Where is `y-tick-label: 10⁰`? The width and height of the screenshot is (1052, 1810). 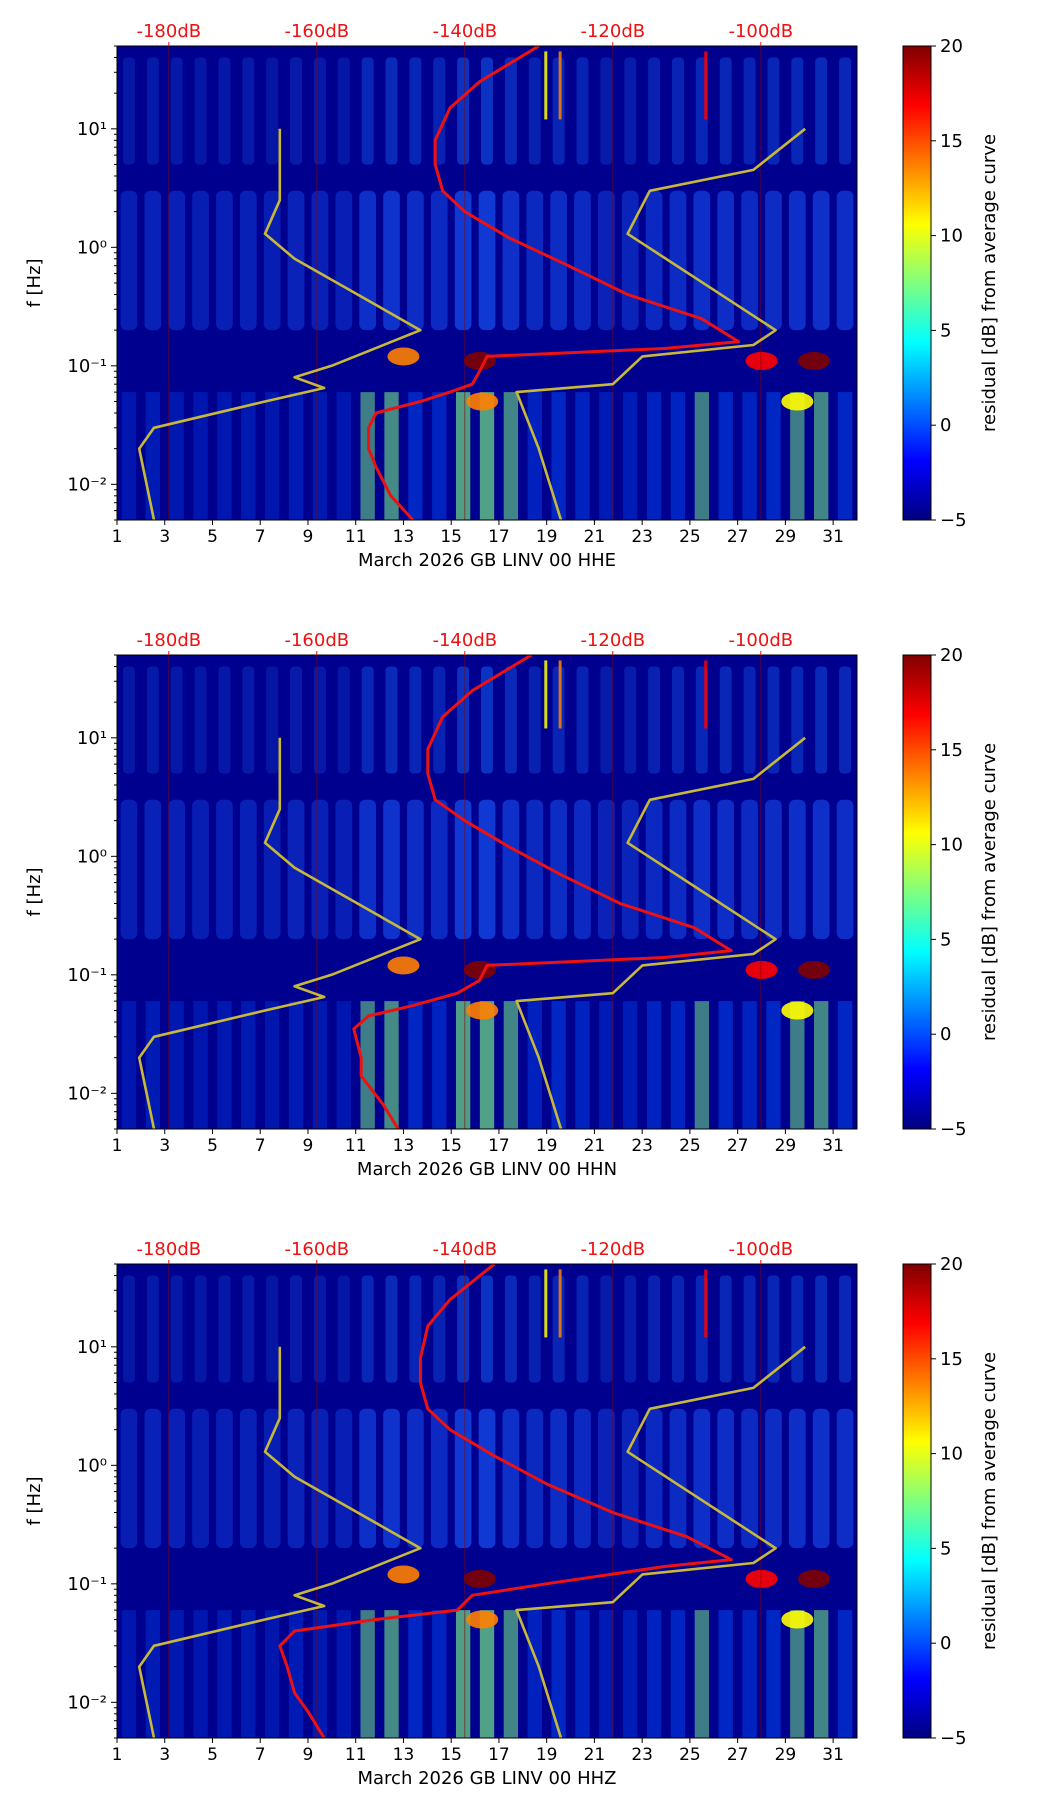
y-tick-label: 10⁰ is located at coordinates (92, 856).